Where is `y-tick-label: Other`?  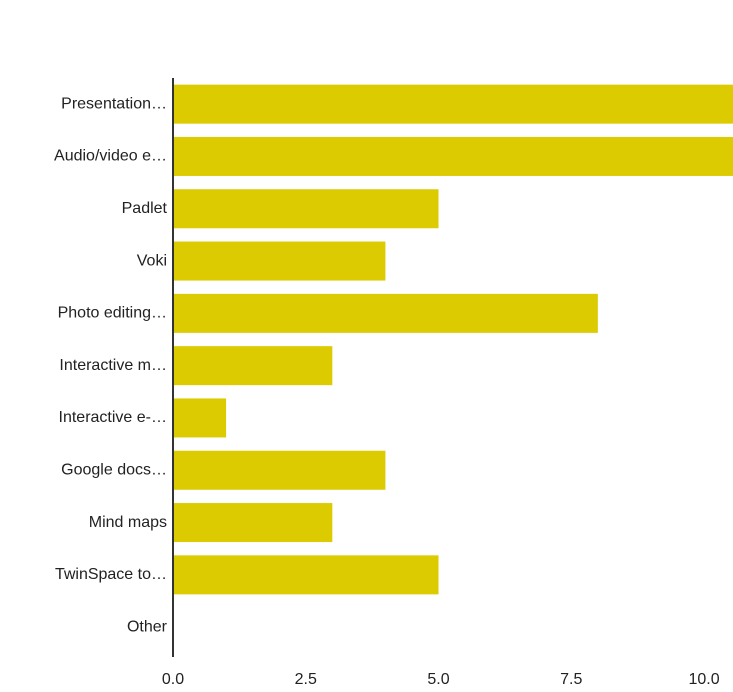 y-tick-label: Other is located at coordinates (147, 626).